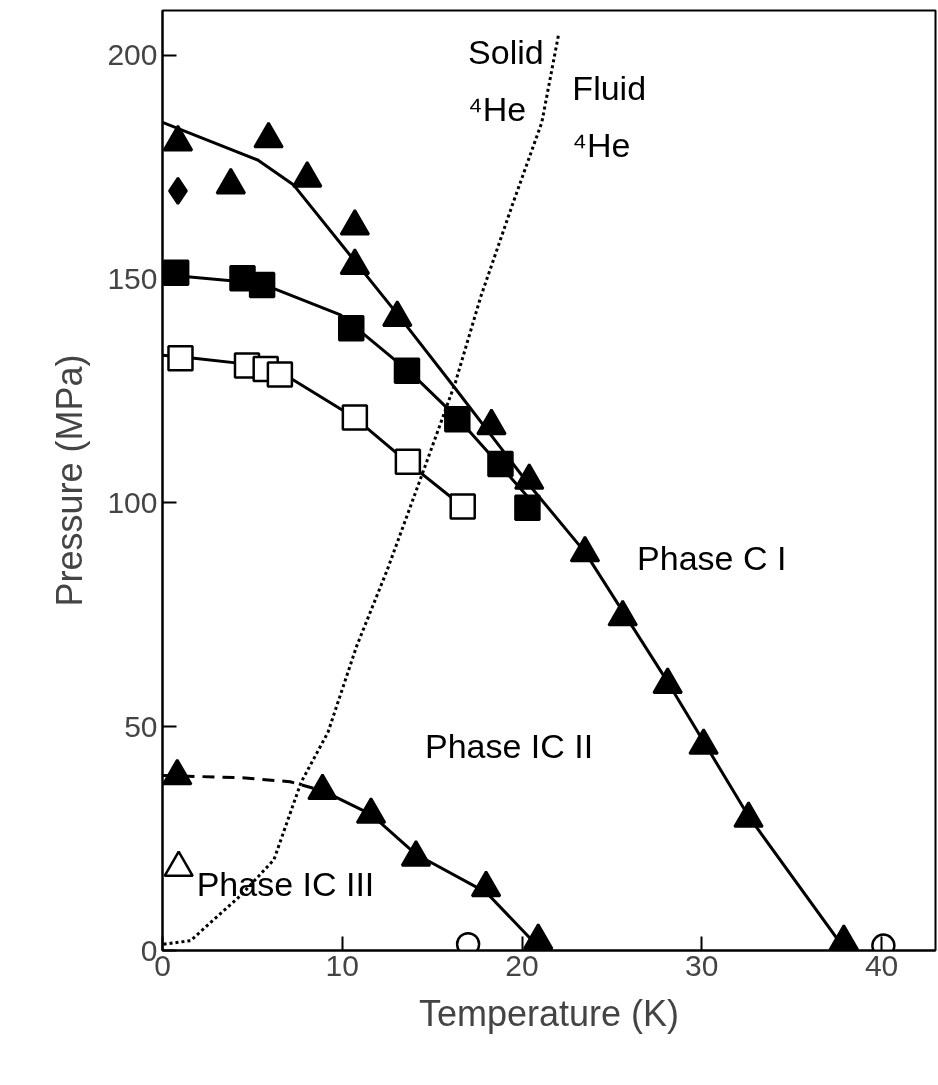 Image resolution: width=938 pixels, height=1085 pixels. What do you see at coordinates (70, 480) in the screenshot?
I see `y-axis-title: Pressure (MPa)` at bounding box center [70, 480].